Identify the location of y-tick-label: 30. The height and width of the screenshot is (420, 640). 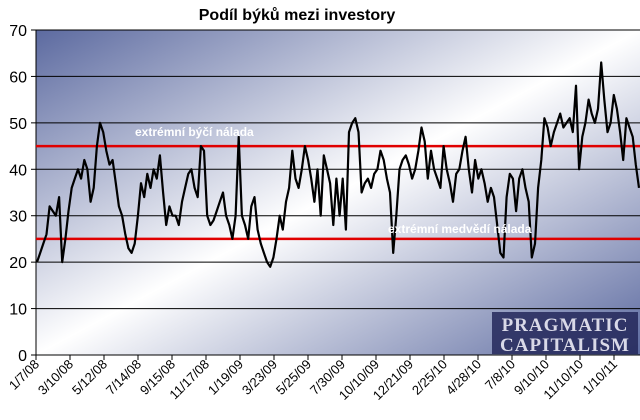
(18, 217).